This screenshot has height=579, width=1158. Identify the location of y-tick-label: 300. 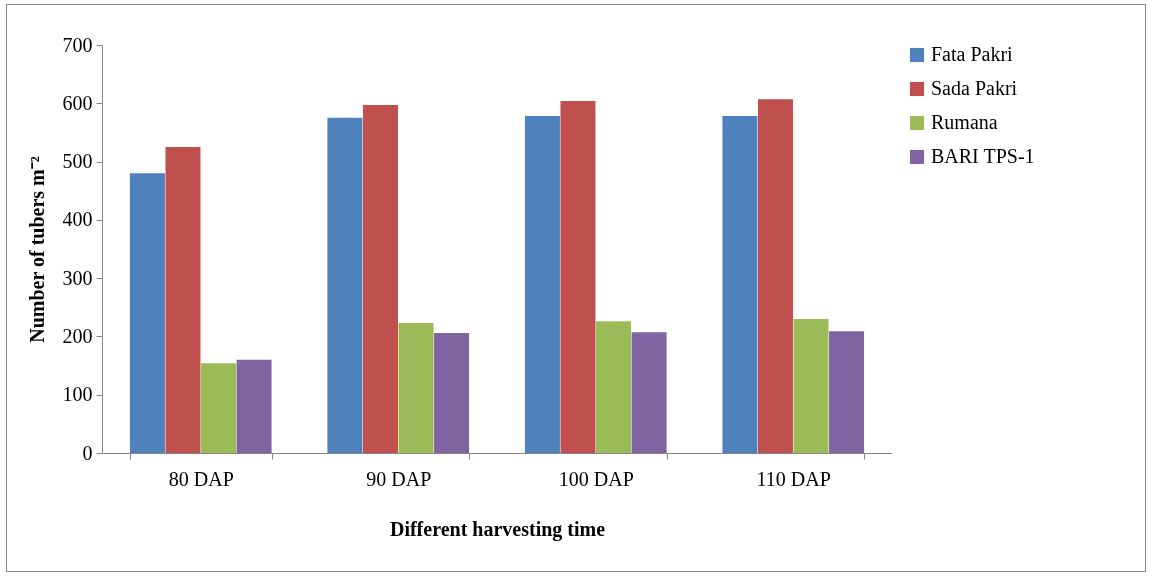
(77, 277).